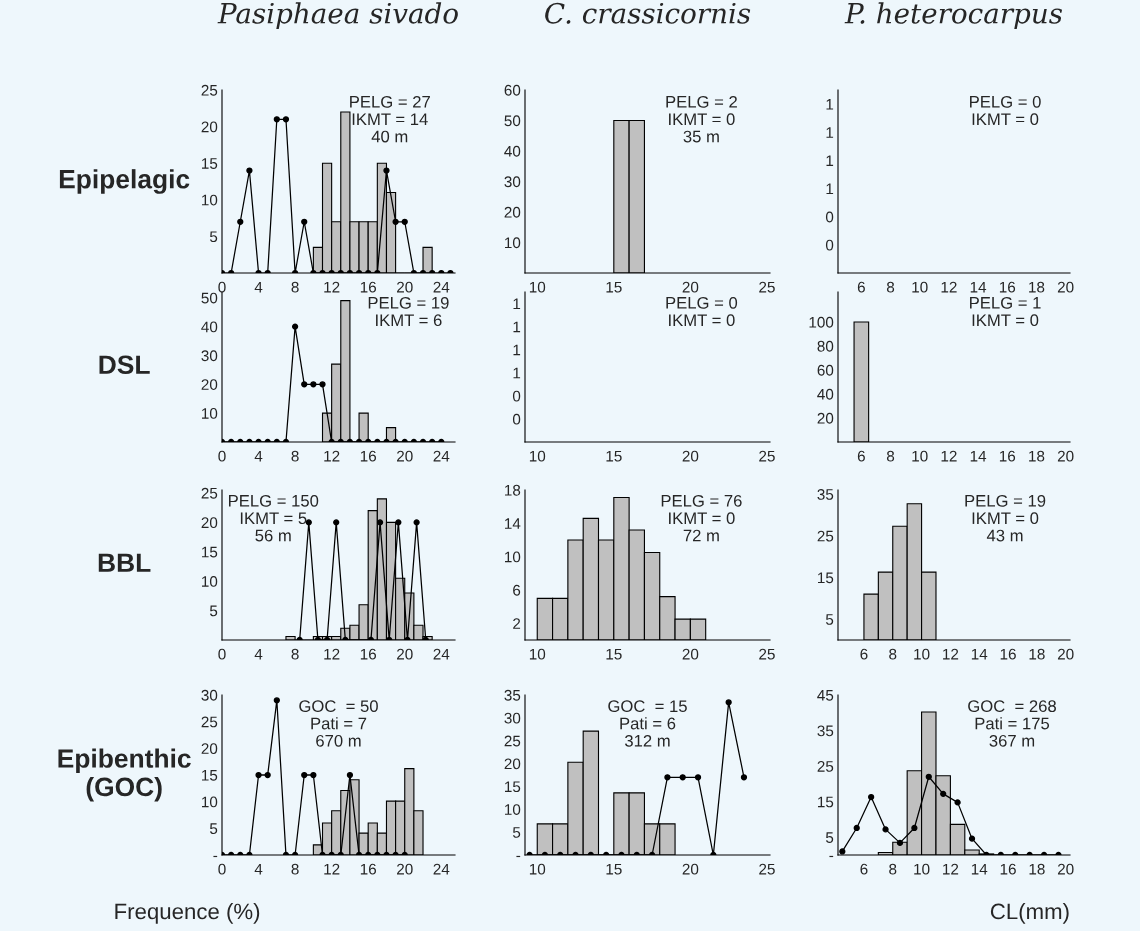 Image resolution: width=1140 pixels, height=931 pixels. Describe the element at coordinates (1012, 723) in the screenshot. I see `annotation: GOC = 268 Pati = 175 367 m` at that location.